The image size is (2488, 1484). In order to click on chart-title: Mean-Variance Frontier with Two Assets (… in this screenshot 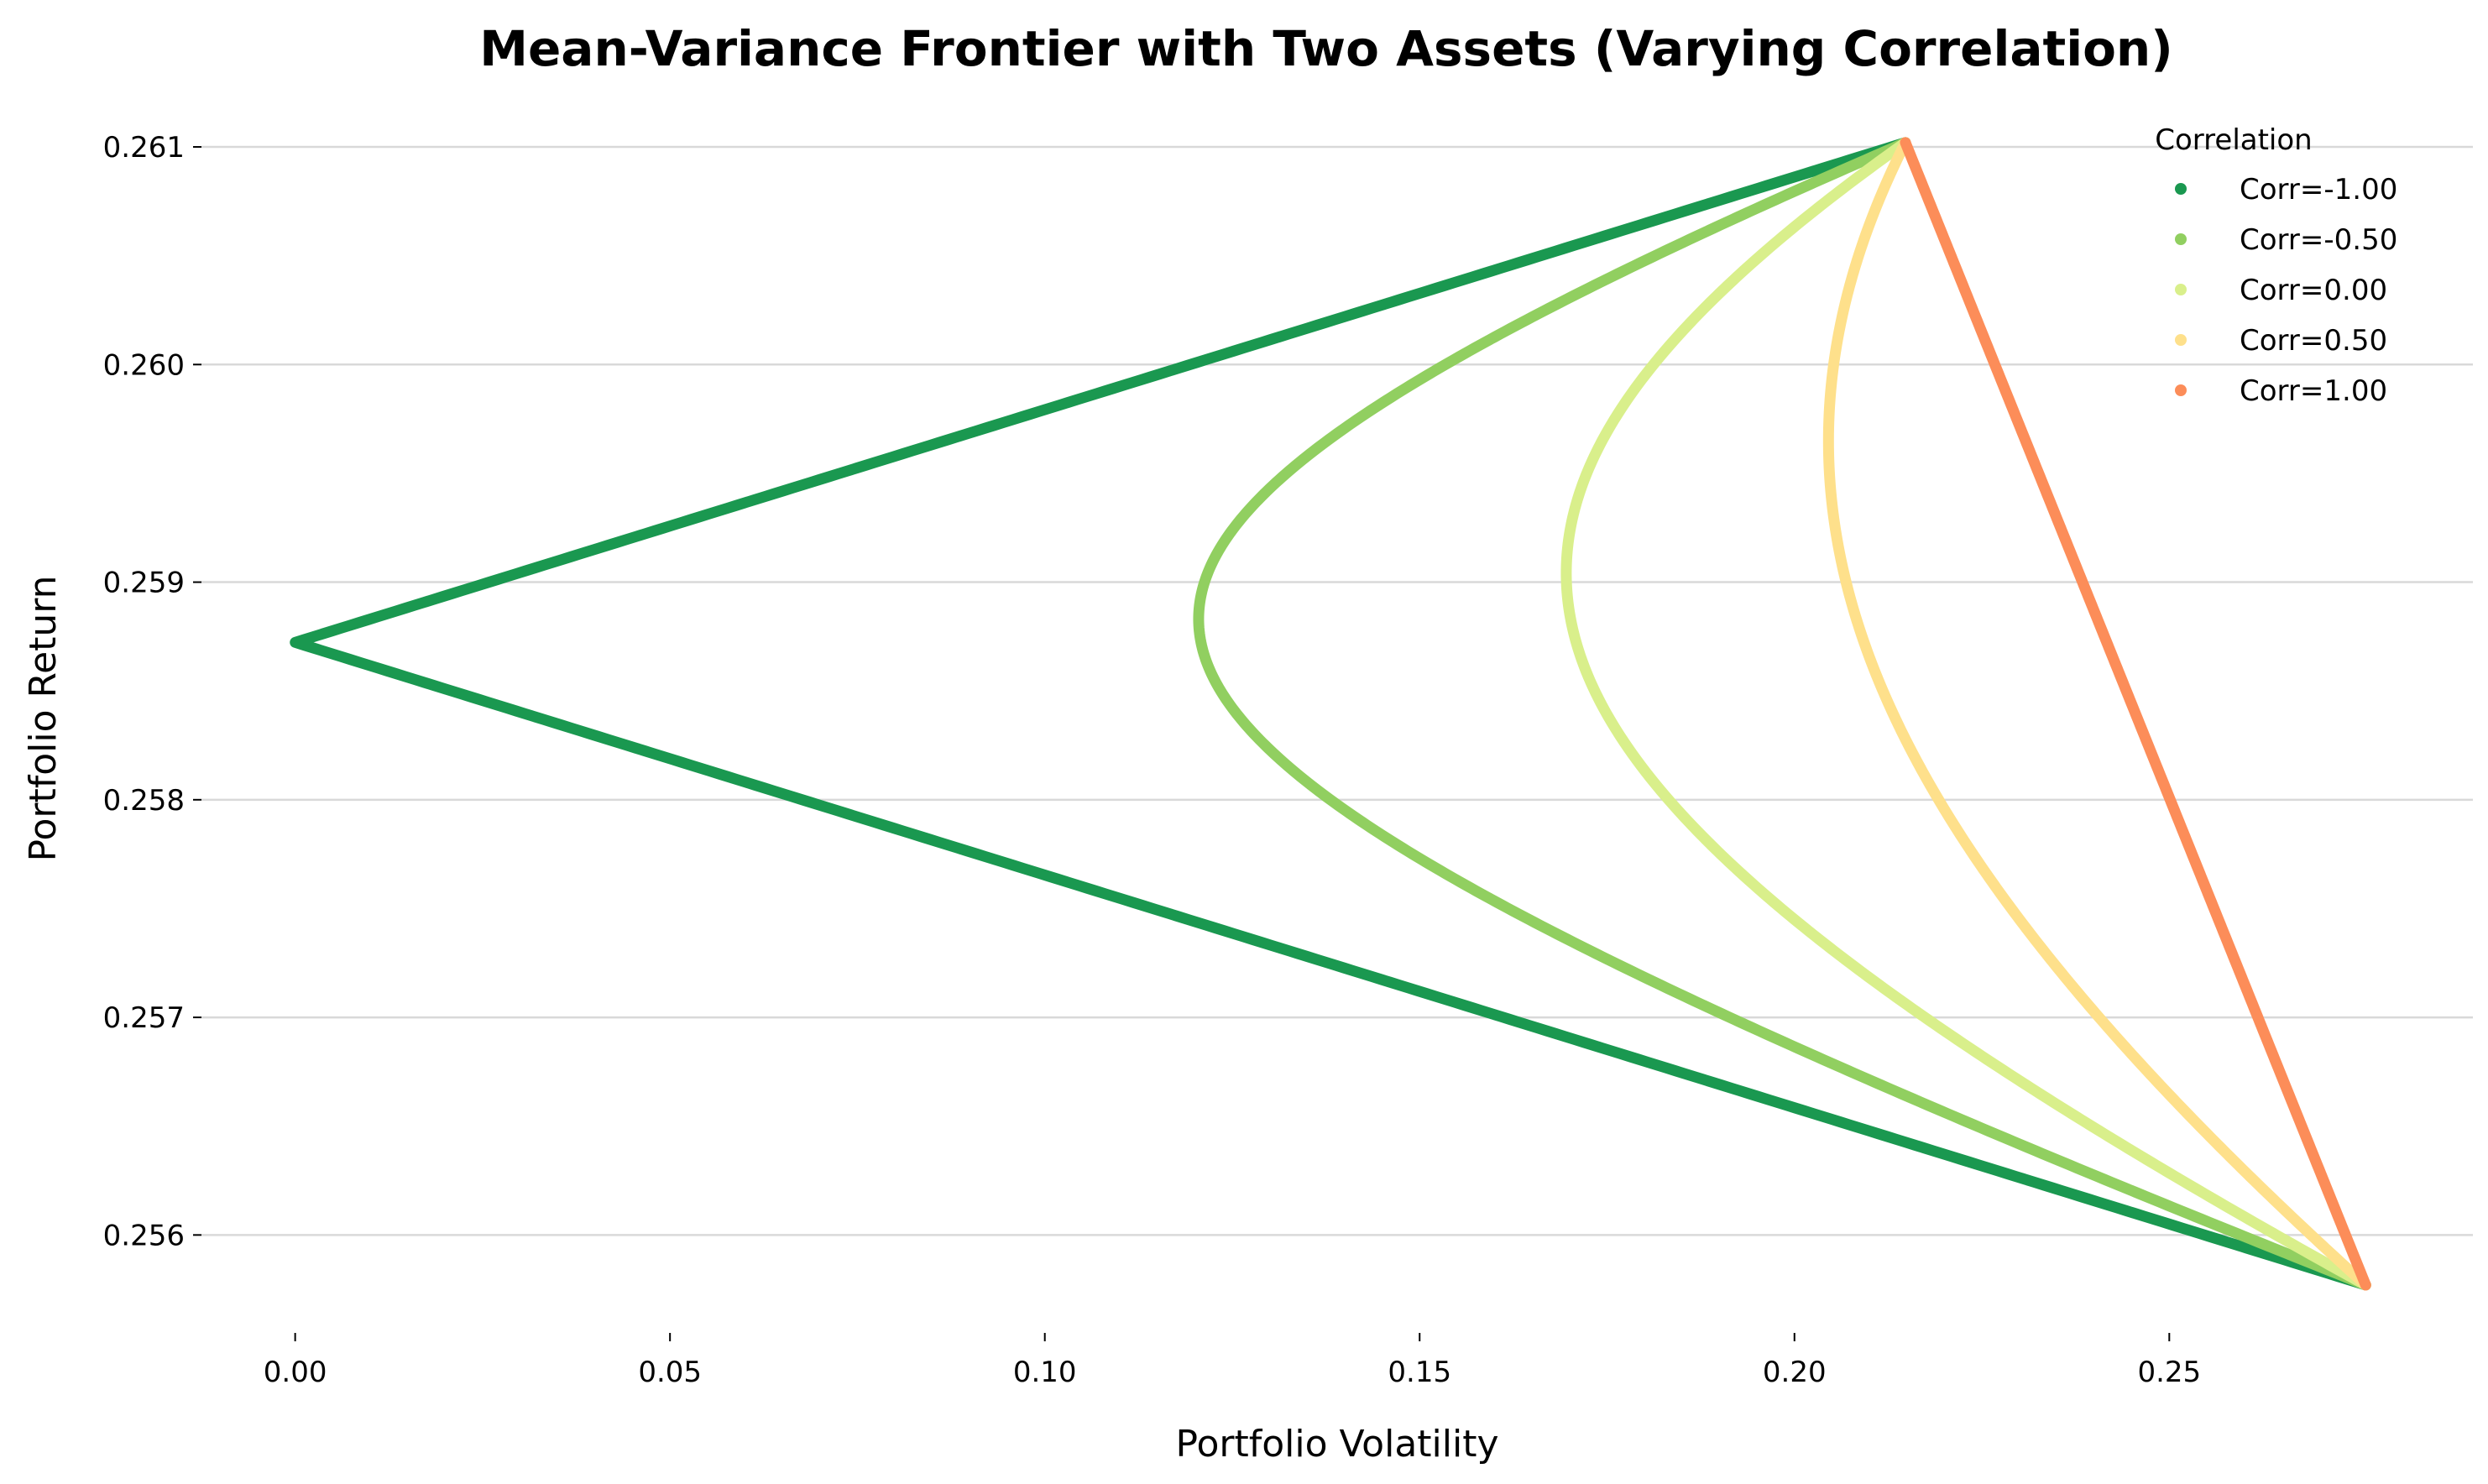, I will do `click(1326, 48)`.